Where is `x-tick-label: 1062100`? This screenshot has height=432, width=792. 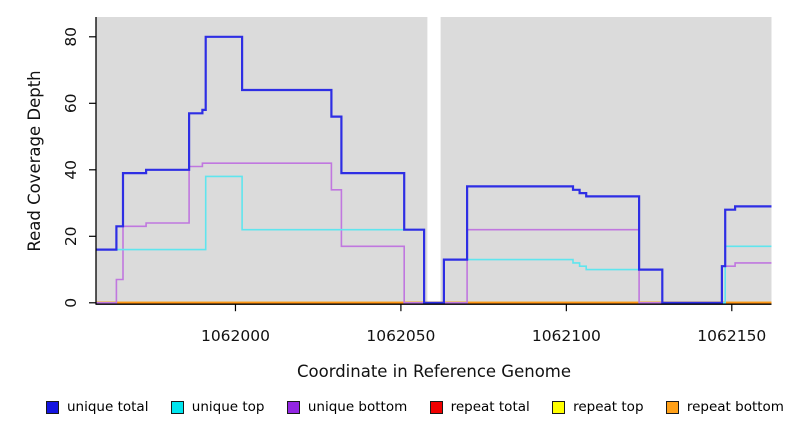
x-tick-label: 1062100 is located at coordinates (566, 336).